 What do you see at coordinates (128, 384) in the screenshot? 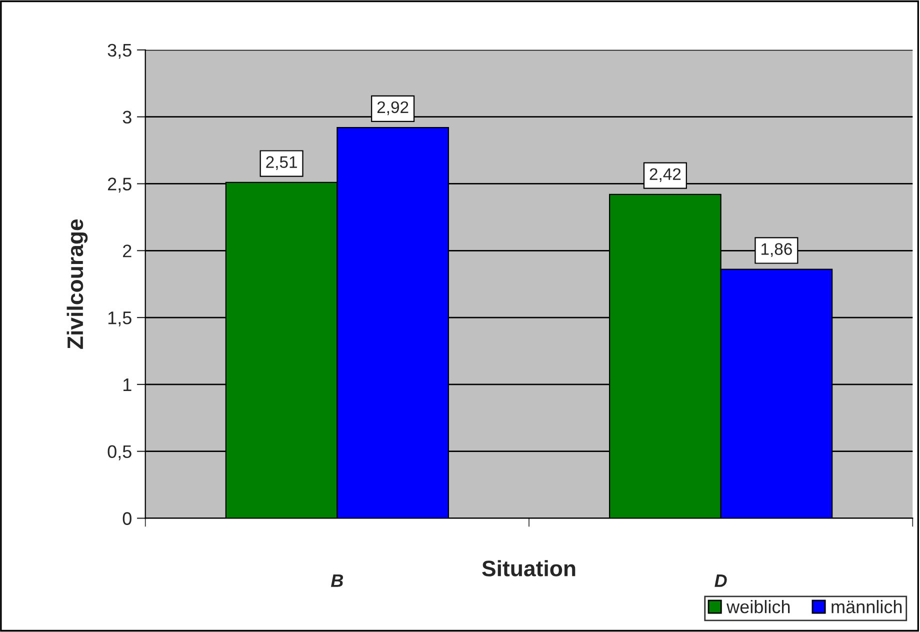
I see `y-tick-label: 1` at bounding box center [128, 384].